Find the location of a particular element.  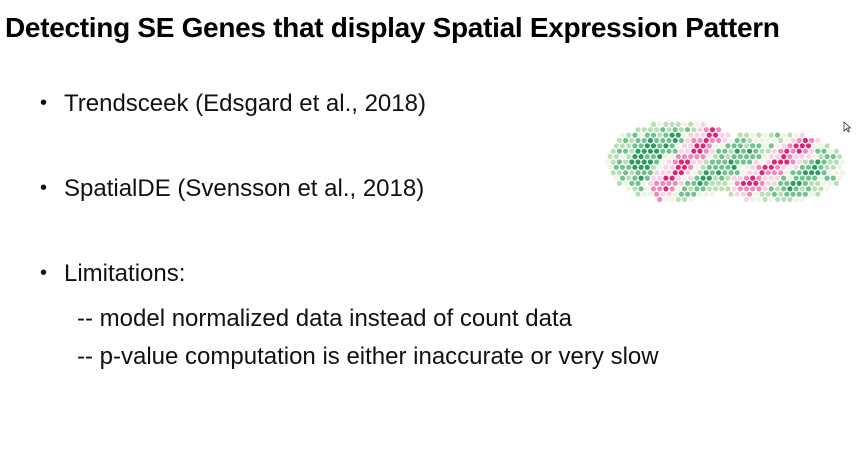

bullet-text: Limitations: is located at coordinates (125, 273).